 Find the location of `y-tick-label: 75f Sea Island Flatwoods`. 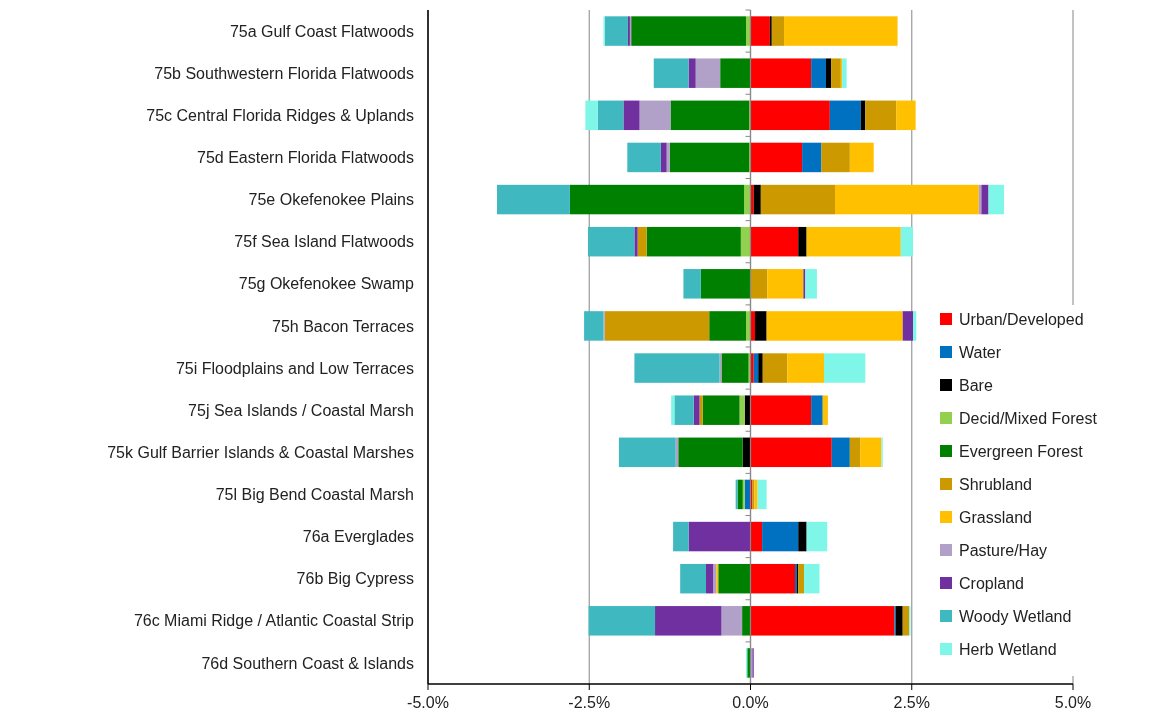

y-tick-label: 75f Sea Island Flatwoods is located at coordinates (324, 242).